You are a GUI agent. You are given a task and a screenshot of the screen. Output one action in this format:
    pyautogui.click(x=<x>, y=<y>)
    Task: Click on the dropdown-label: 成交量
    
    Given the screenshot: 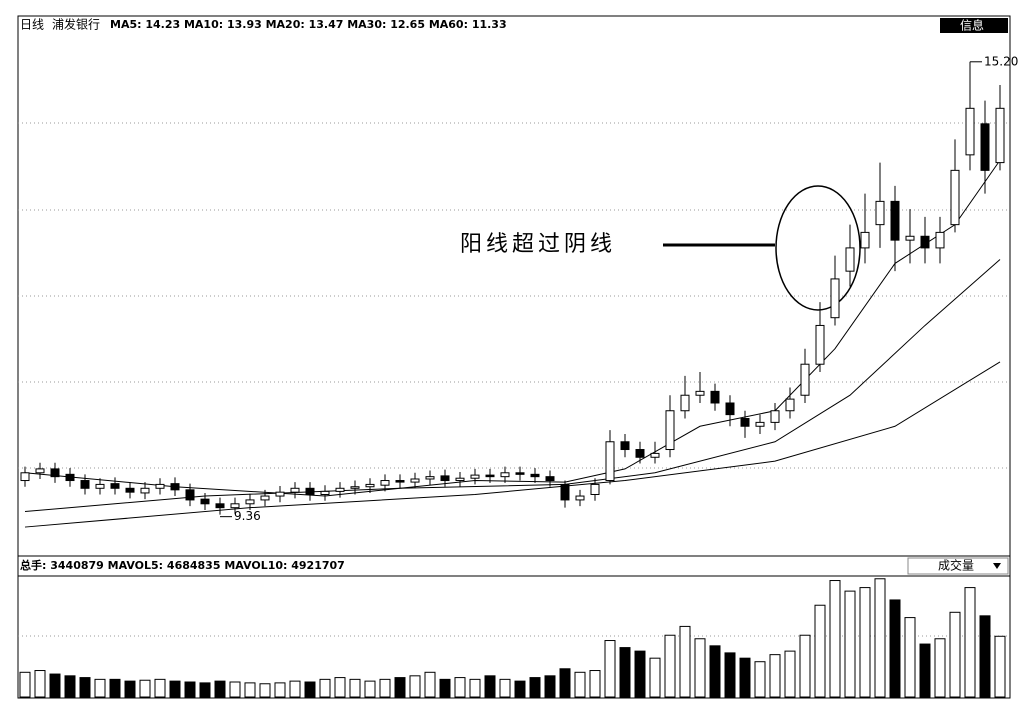 What is the action you would take?
    pyautogui.click(x=956, y=565)
    